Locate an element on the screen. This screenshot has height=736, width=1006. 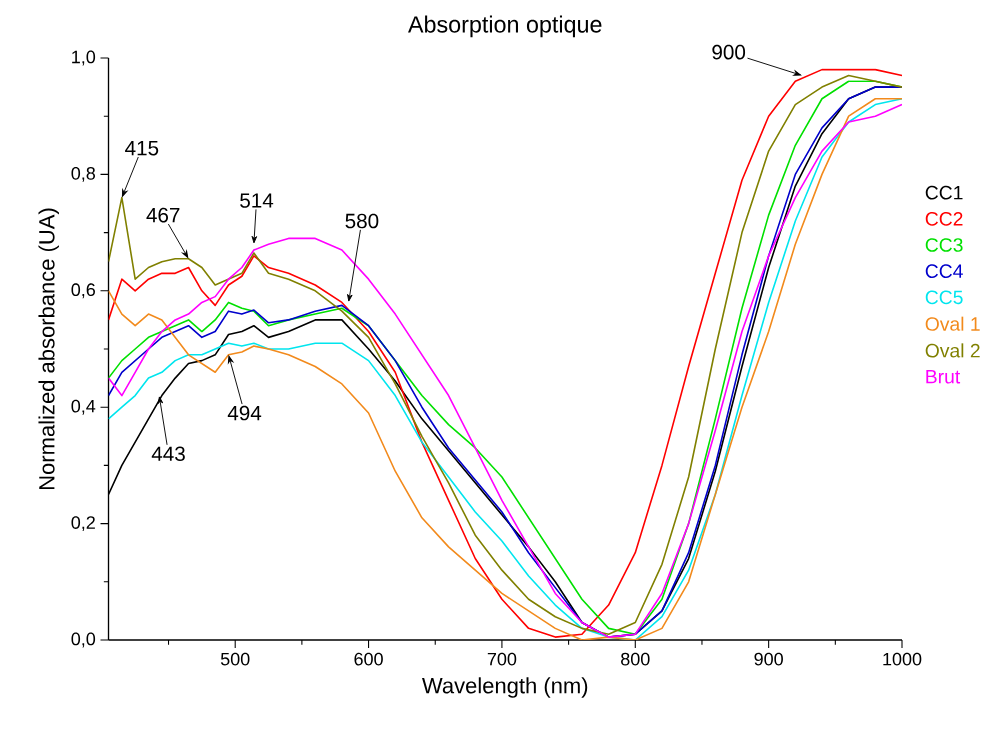
annotation: 443 is located at coordinates (168, 454).